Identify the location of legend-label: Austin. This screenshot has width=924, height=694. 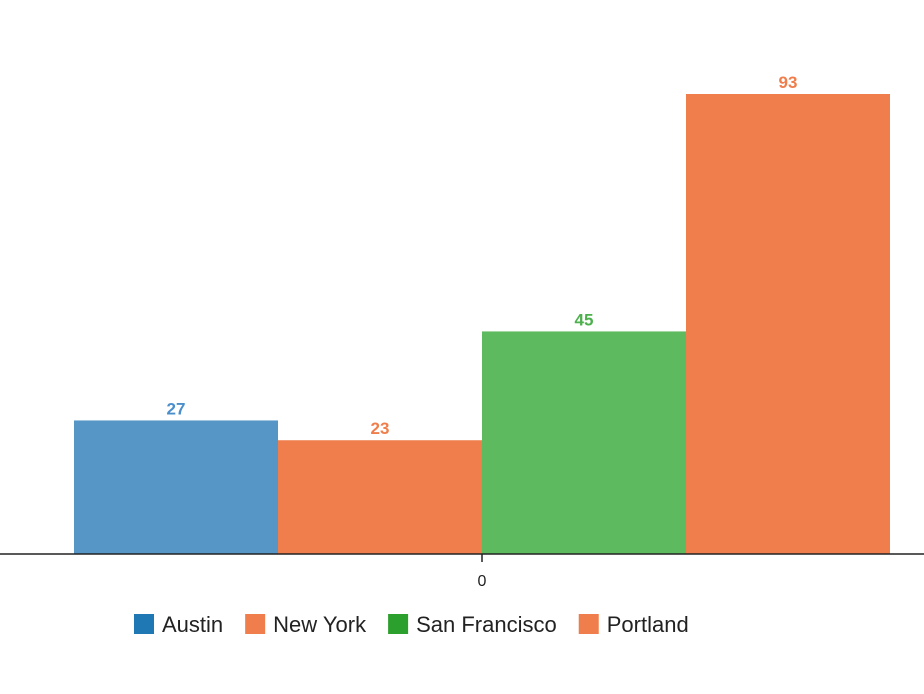
(192, 624).